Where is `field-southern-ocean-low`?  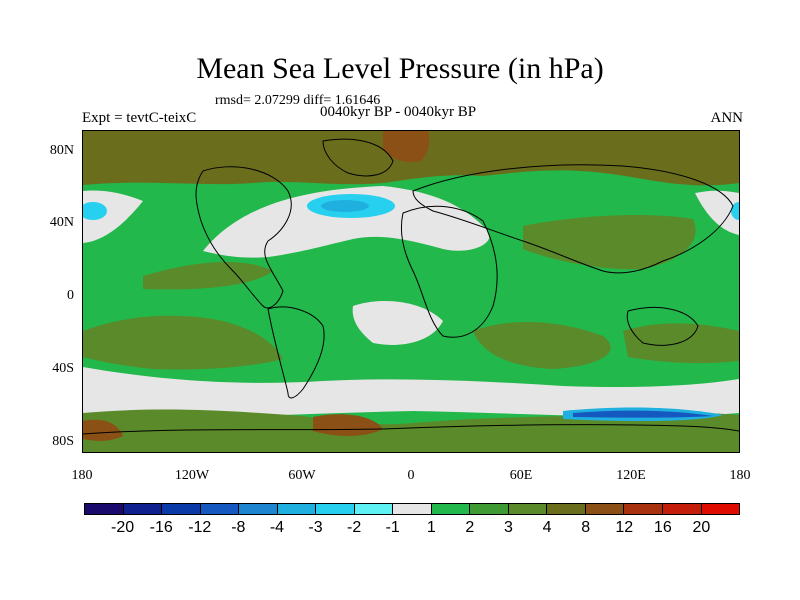
field-southern-ocean-low is located at coordinates (411, 392).